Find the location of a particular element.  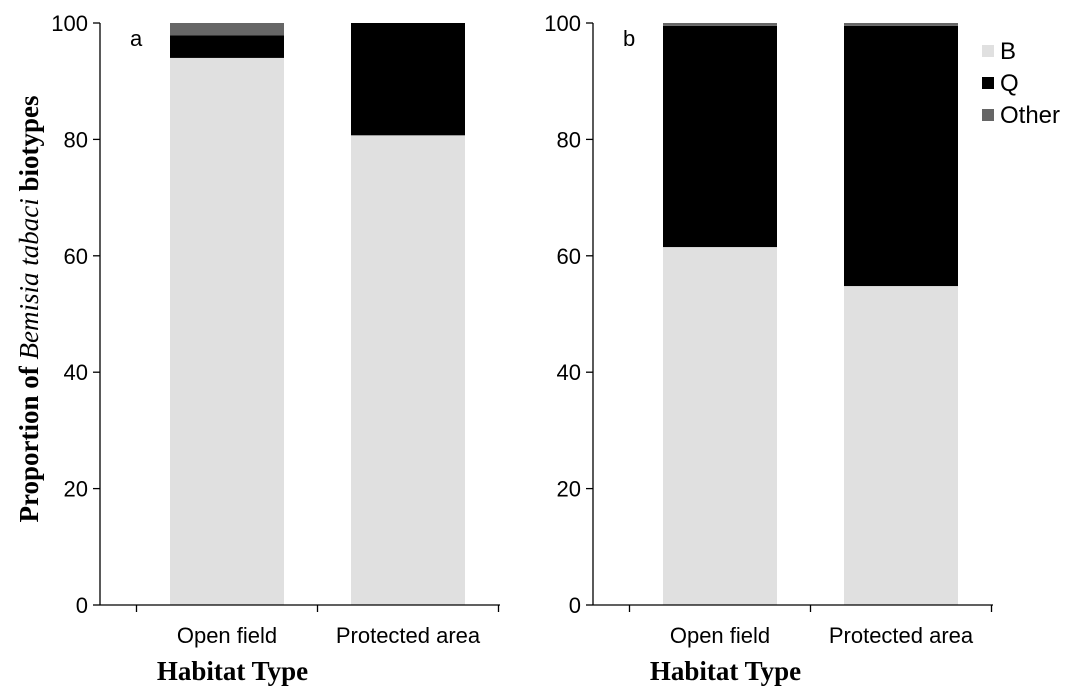

legend-label-q: Q is located at coordinates (1009, 83).